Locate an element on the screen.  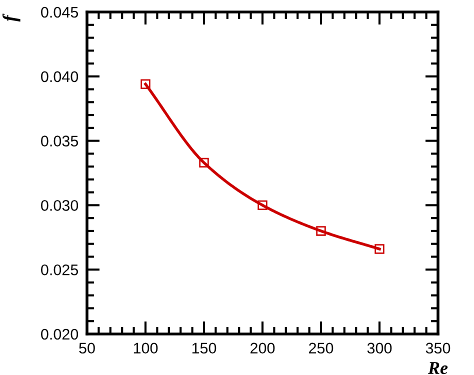
y-tick-label: 0.045 is located at coordinates (59, 12).